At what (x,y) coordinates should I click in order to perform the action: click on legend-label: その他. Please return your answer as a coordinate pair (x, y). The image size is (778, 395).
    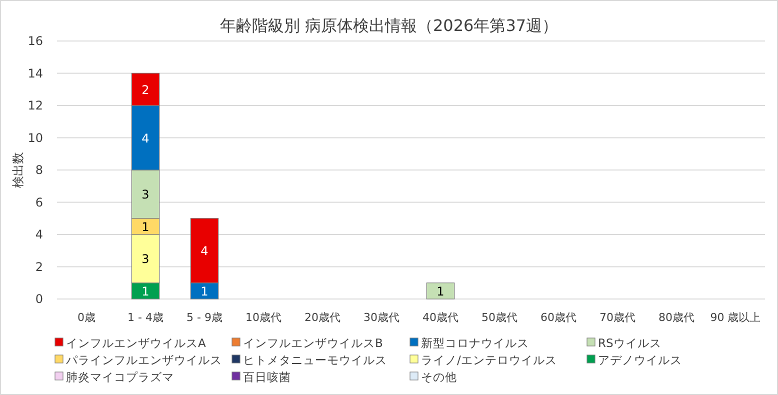
    Looking at the image, I should click on (439, 377).